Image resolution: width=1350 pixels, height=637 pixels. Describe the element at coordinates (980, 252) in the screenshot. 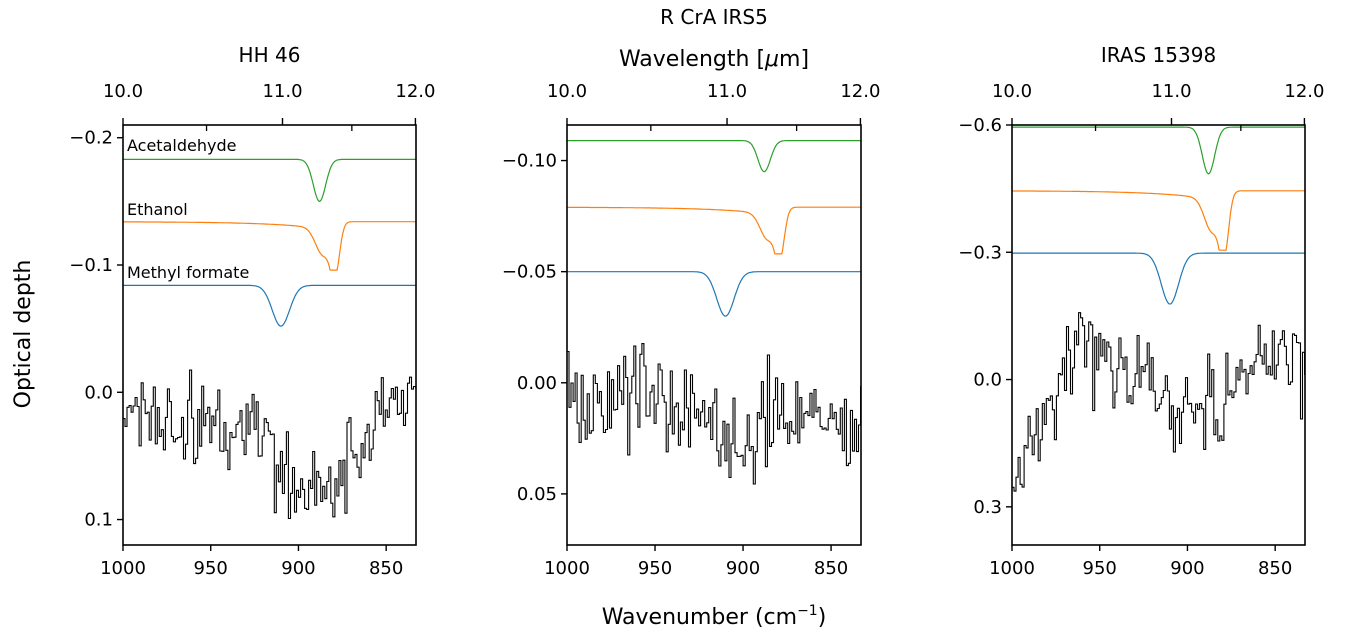

I see `y-tick-label: −0.3` at that location.